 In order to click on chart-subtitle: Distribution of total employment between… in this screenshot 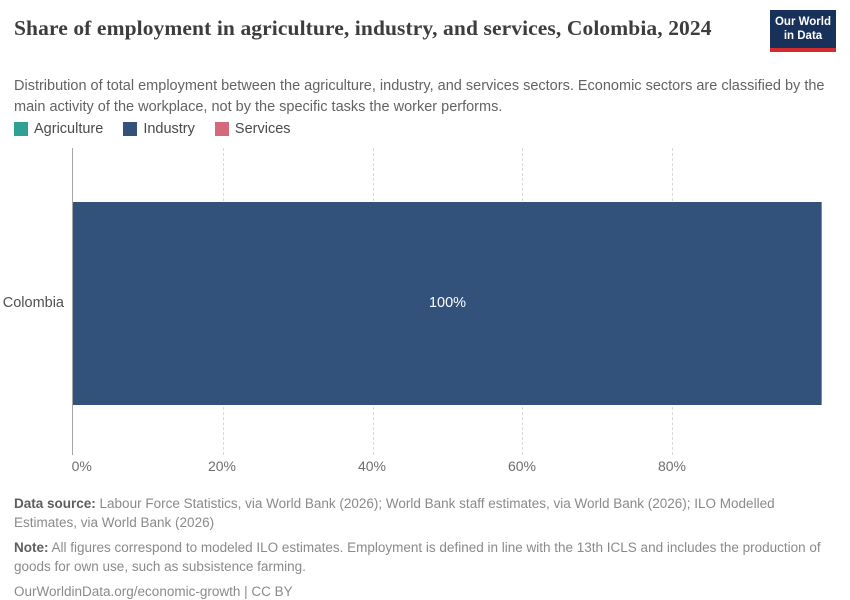, I will do `click(419, 96)`.